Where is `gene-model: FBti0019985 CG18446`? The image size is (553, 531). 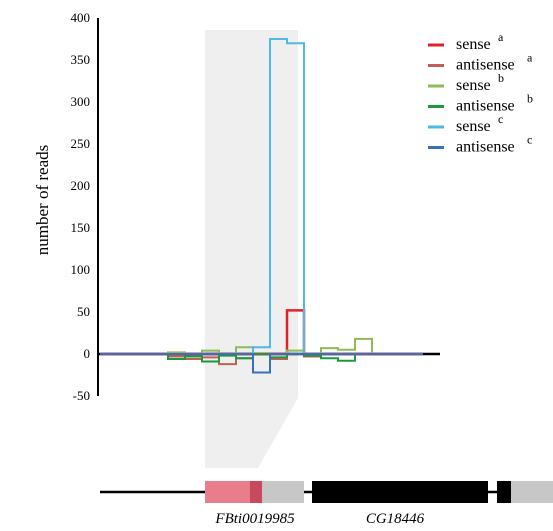
gene-model: FBti0019985 CG18446 is located at coordinates (326, 504).